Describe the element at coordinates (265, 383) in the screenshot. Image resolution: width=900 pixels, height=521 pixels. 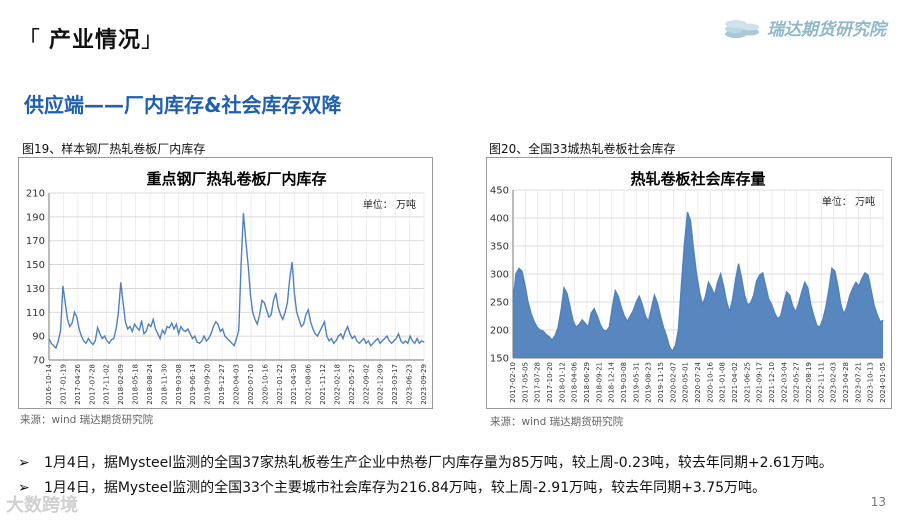
I see `x-tick-label: 2020-10-16` at that location.